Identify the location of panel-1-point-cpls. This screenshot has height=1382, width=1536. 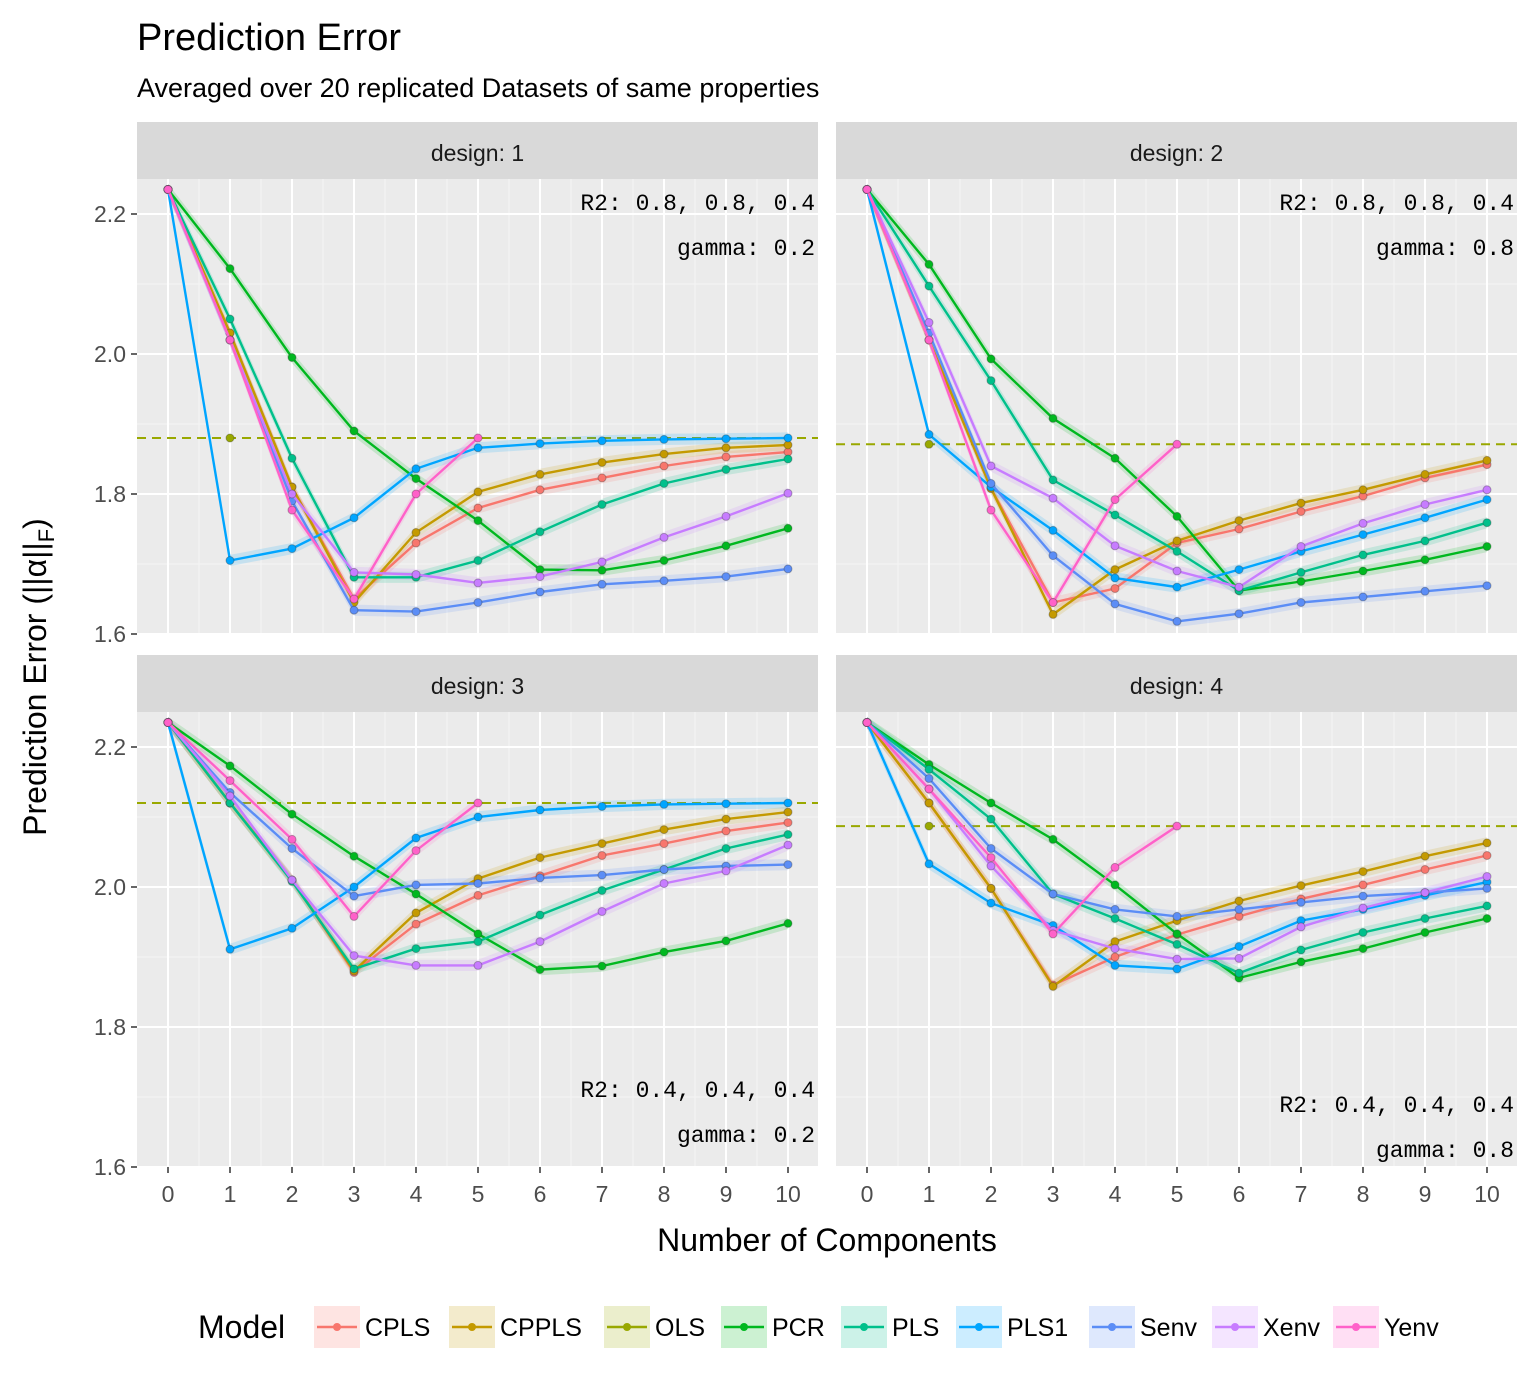
(602, 478).